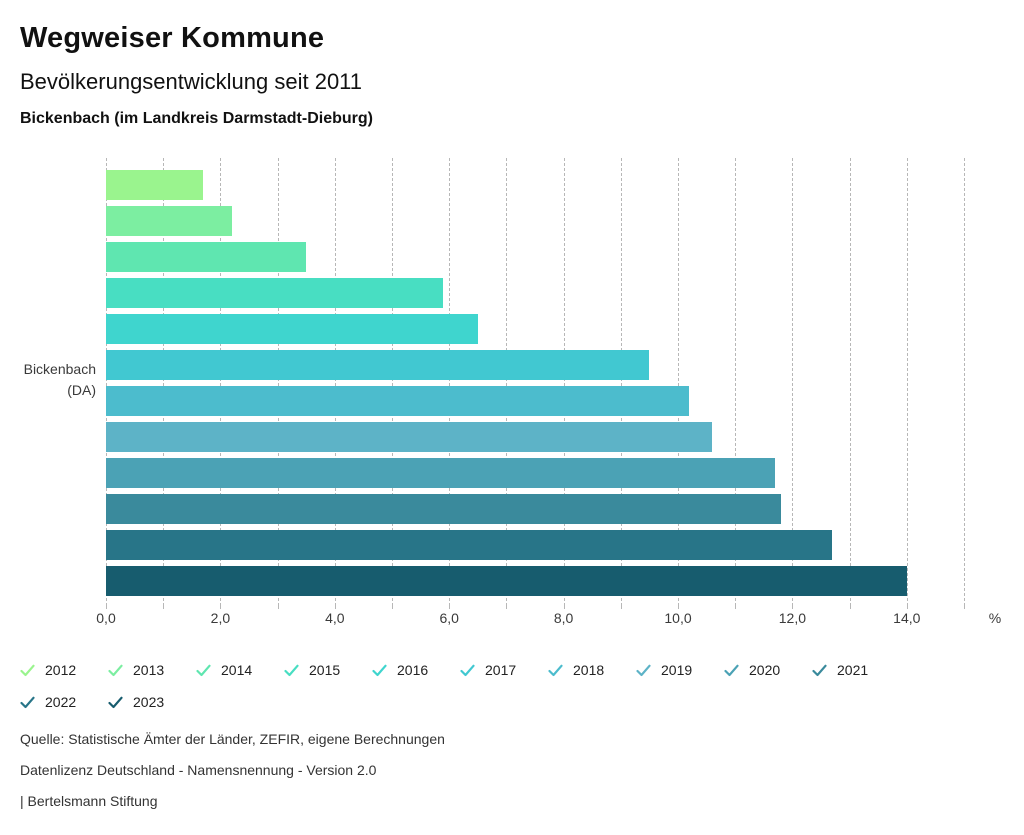  I want to click on bar-2023, so click(506, 581).